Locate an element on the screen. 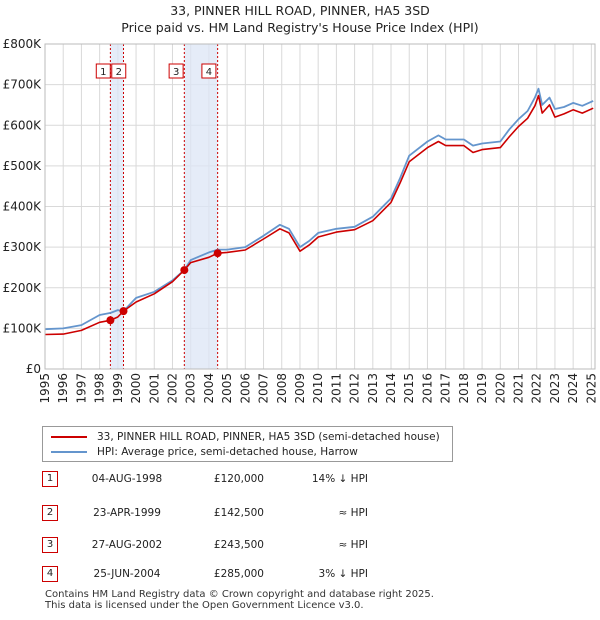  sale-hpi-comparison: 14% ↓ HPI is located at coordinates (339, 479).